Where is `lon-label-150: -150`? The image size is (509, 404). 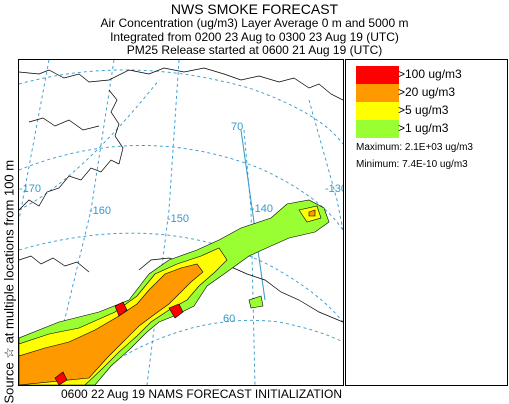 lon-label-150: -150 is located at coordinates (178, 219).